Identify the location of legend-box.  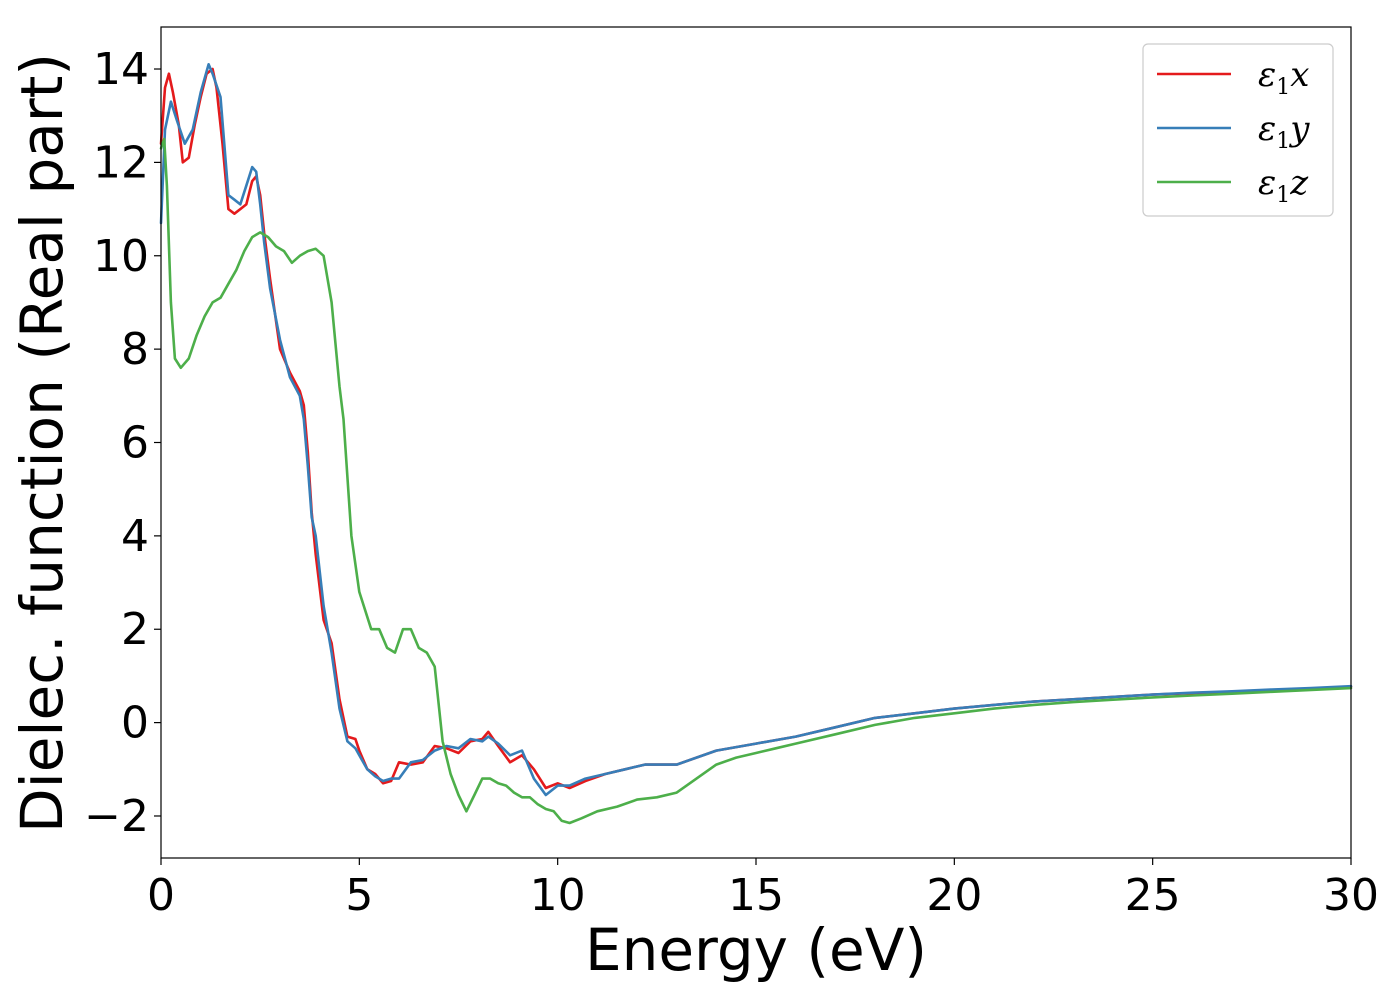
(1238, 130).